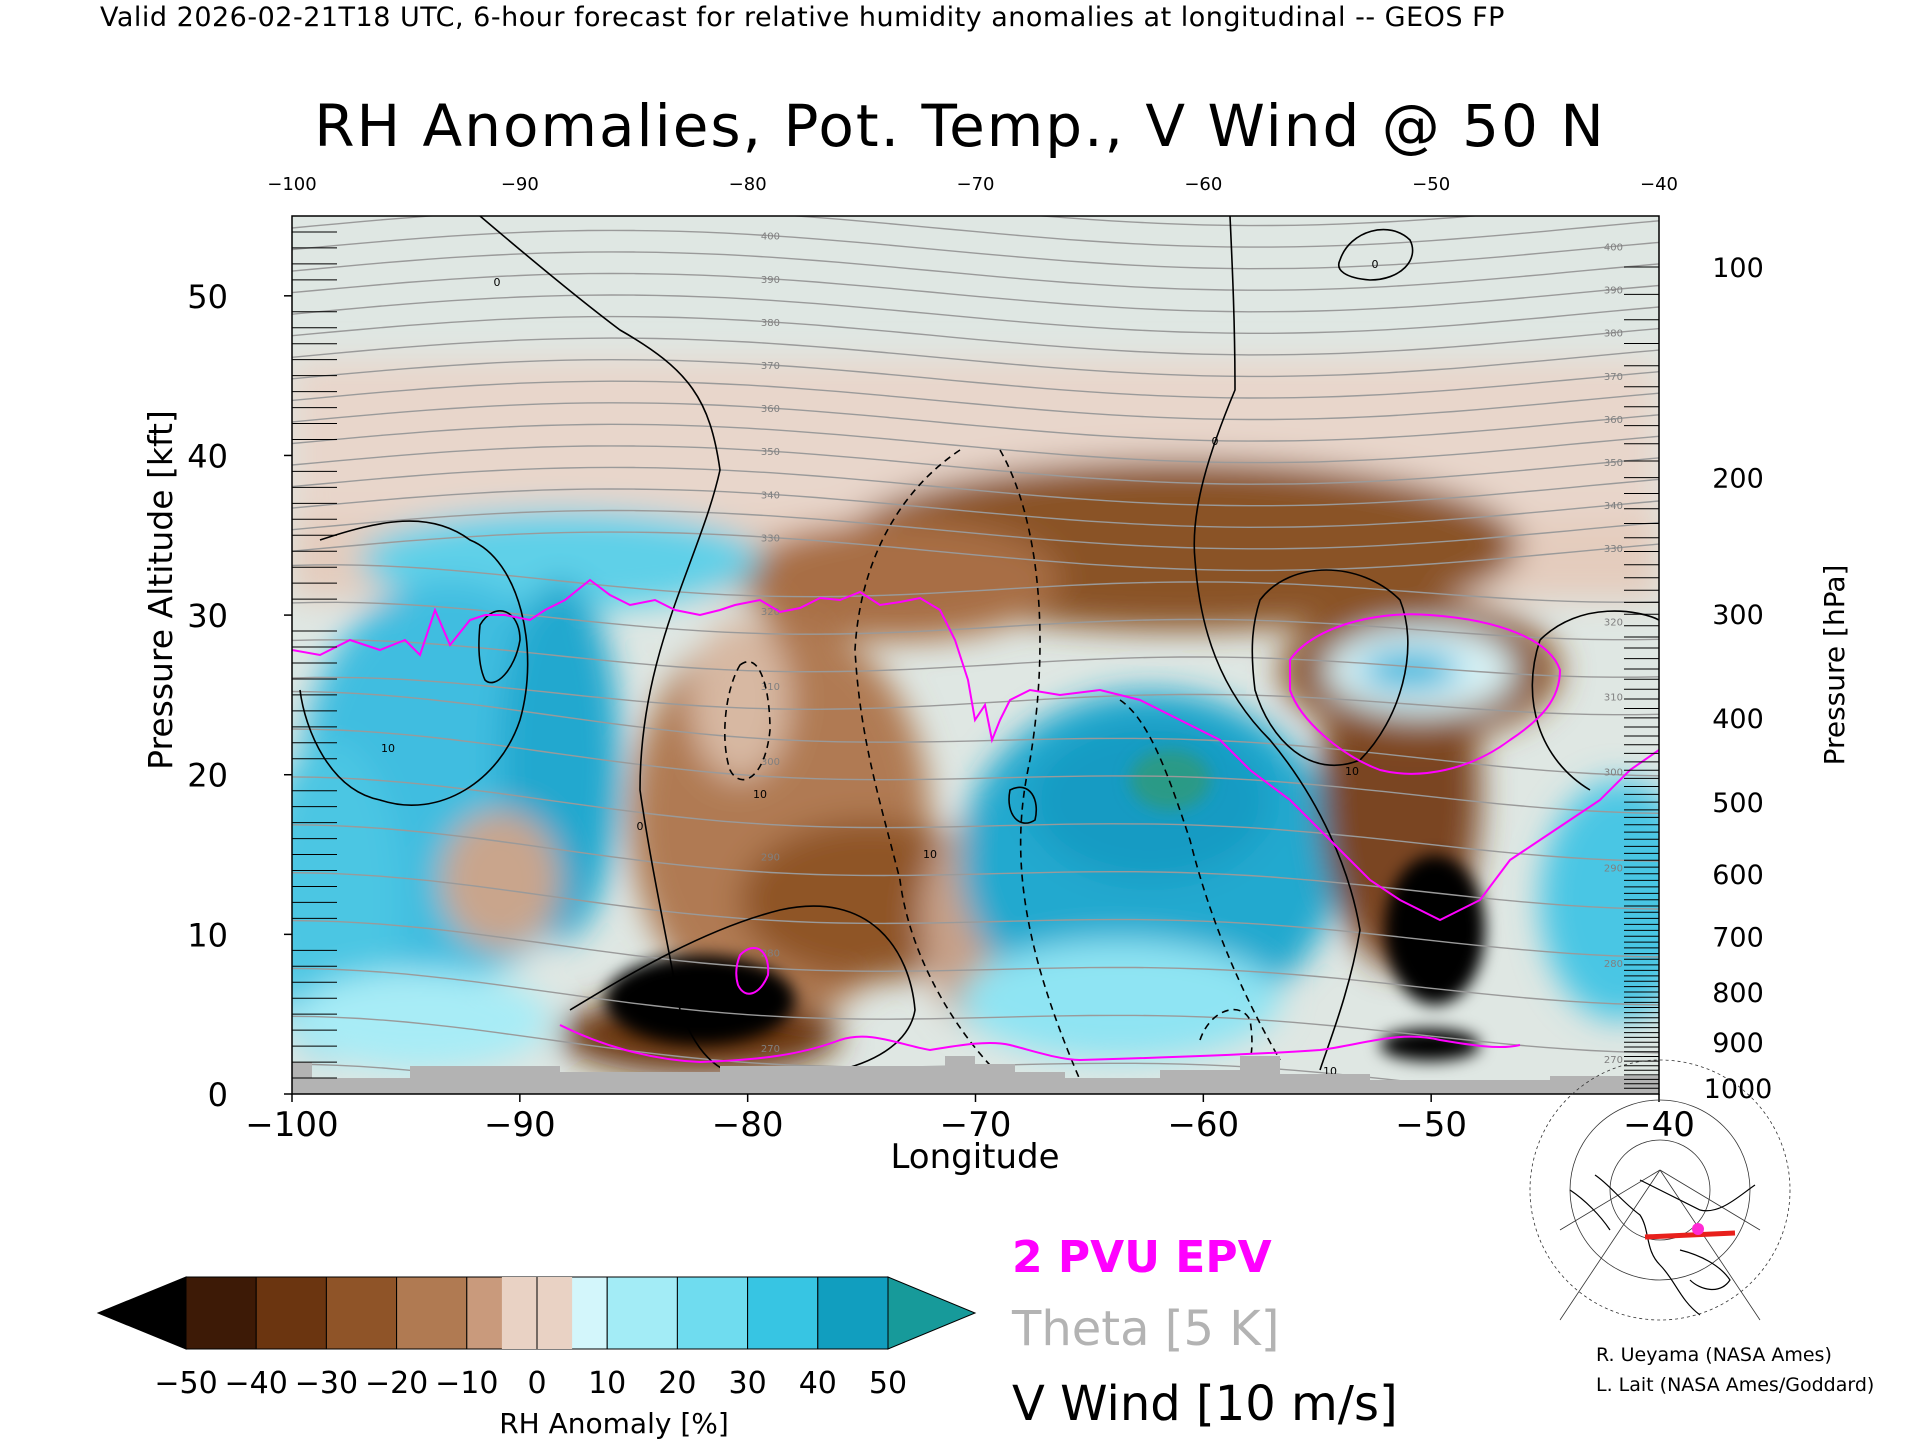  I want to click on colorbar-tick-label: −40, so click(256, 1383).